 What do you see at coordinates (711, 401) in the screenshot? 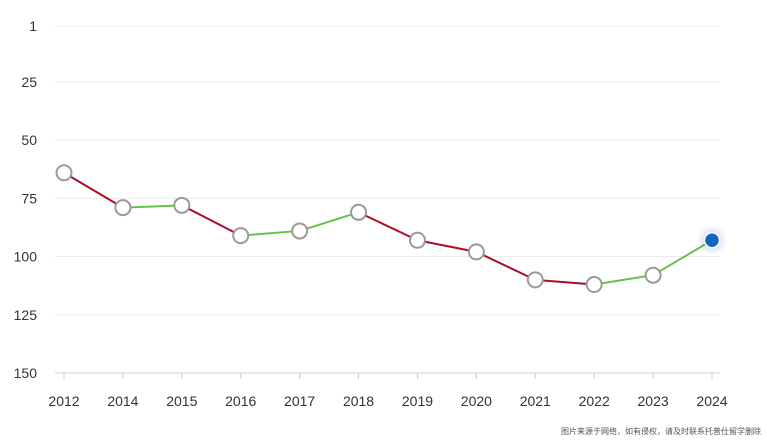
I see `x-tick-label: 2024` at bounding box center [711, 401].